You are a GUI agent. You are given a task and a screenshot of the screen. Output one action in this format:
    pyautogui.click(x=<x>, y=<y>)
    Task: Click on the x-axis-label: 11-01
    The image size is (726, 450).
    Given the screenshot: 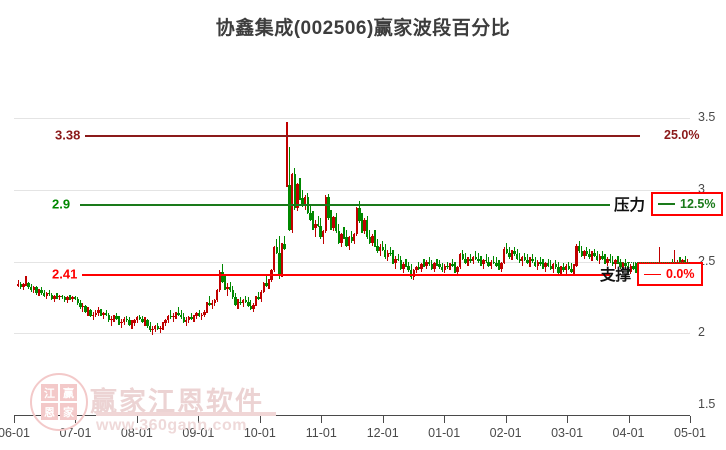 What is the action you would take?
    pyautogui.click(x=321, y=433)
    